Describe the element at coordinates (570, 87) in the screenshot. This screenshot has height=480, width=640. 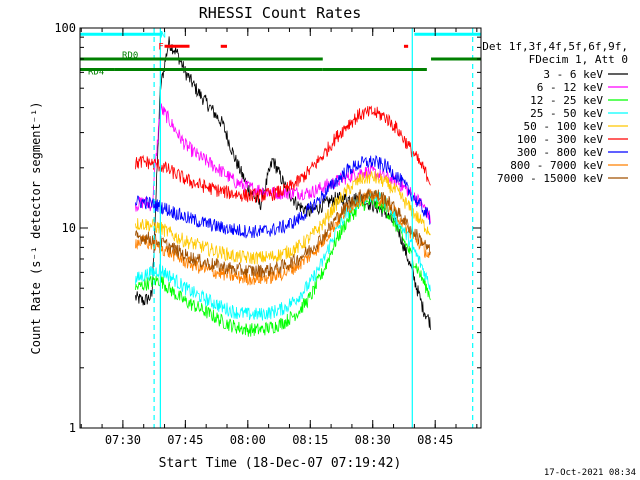
I see `legend-entry-2: 6 - 12 keV` at that location.